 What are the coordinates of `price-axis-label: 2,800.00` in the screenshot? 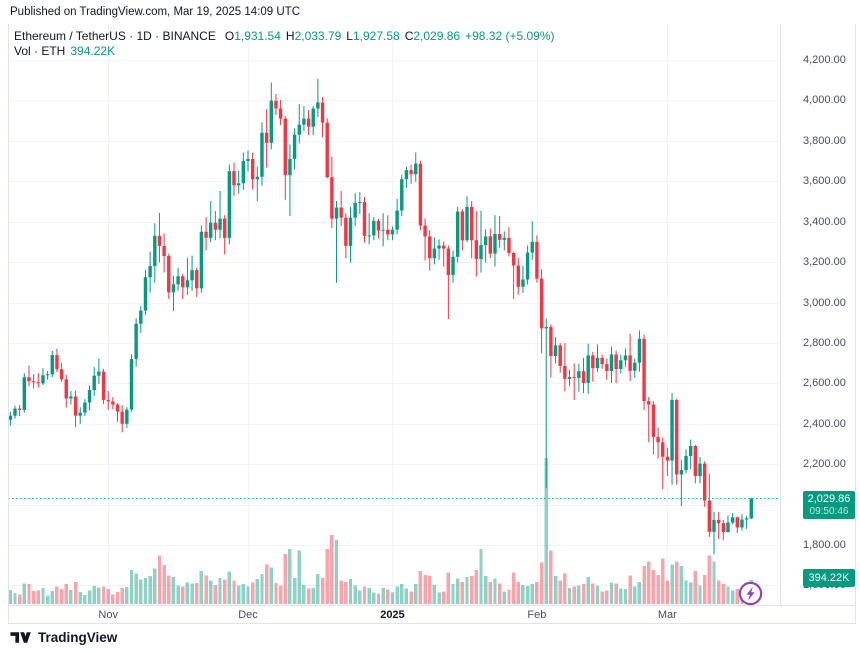 It's located at (824, 342).